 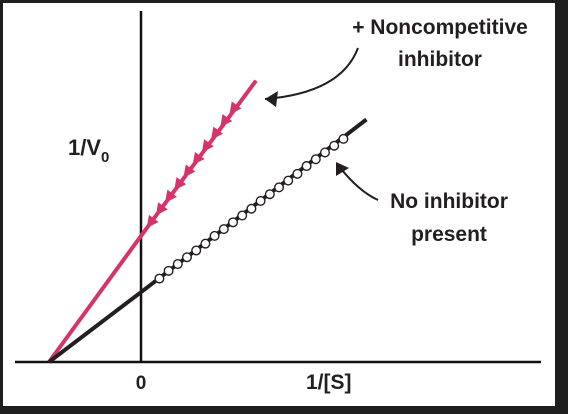 I want to click on x-tick-label: 0, so click(x=141, y=383).